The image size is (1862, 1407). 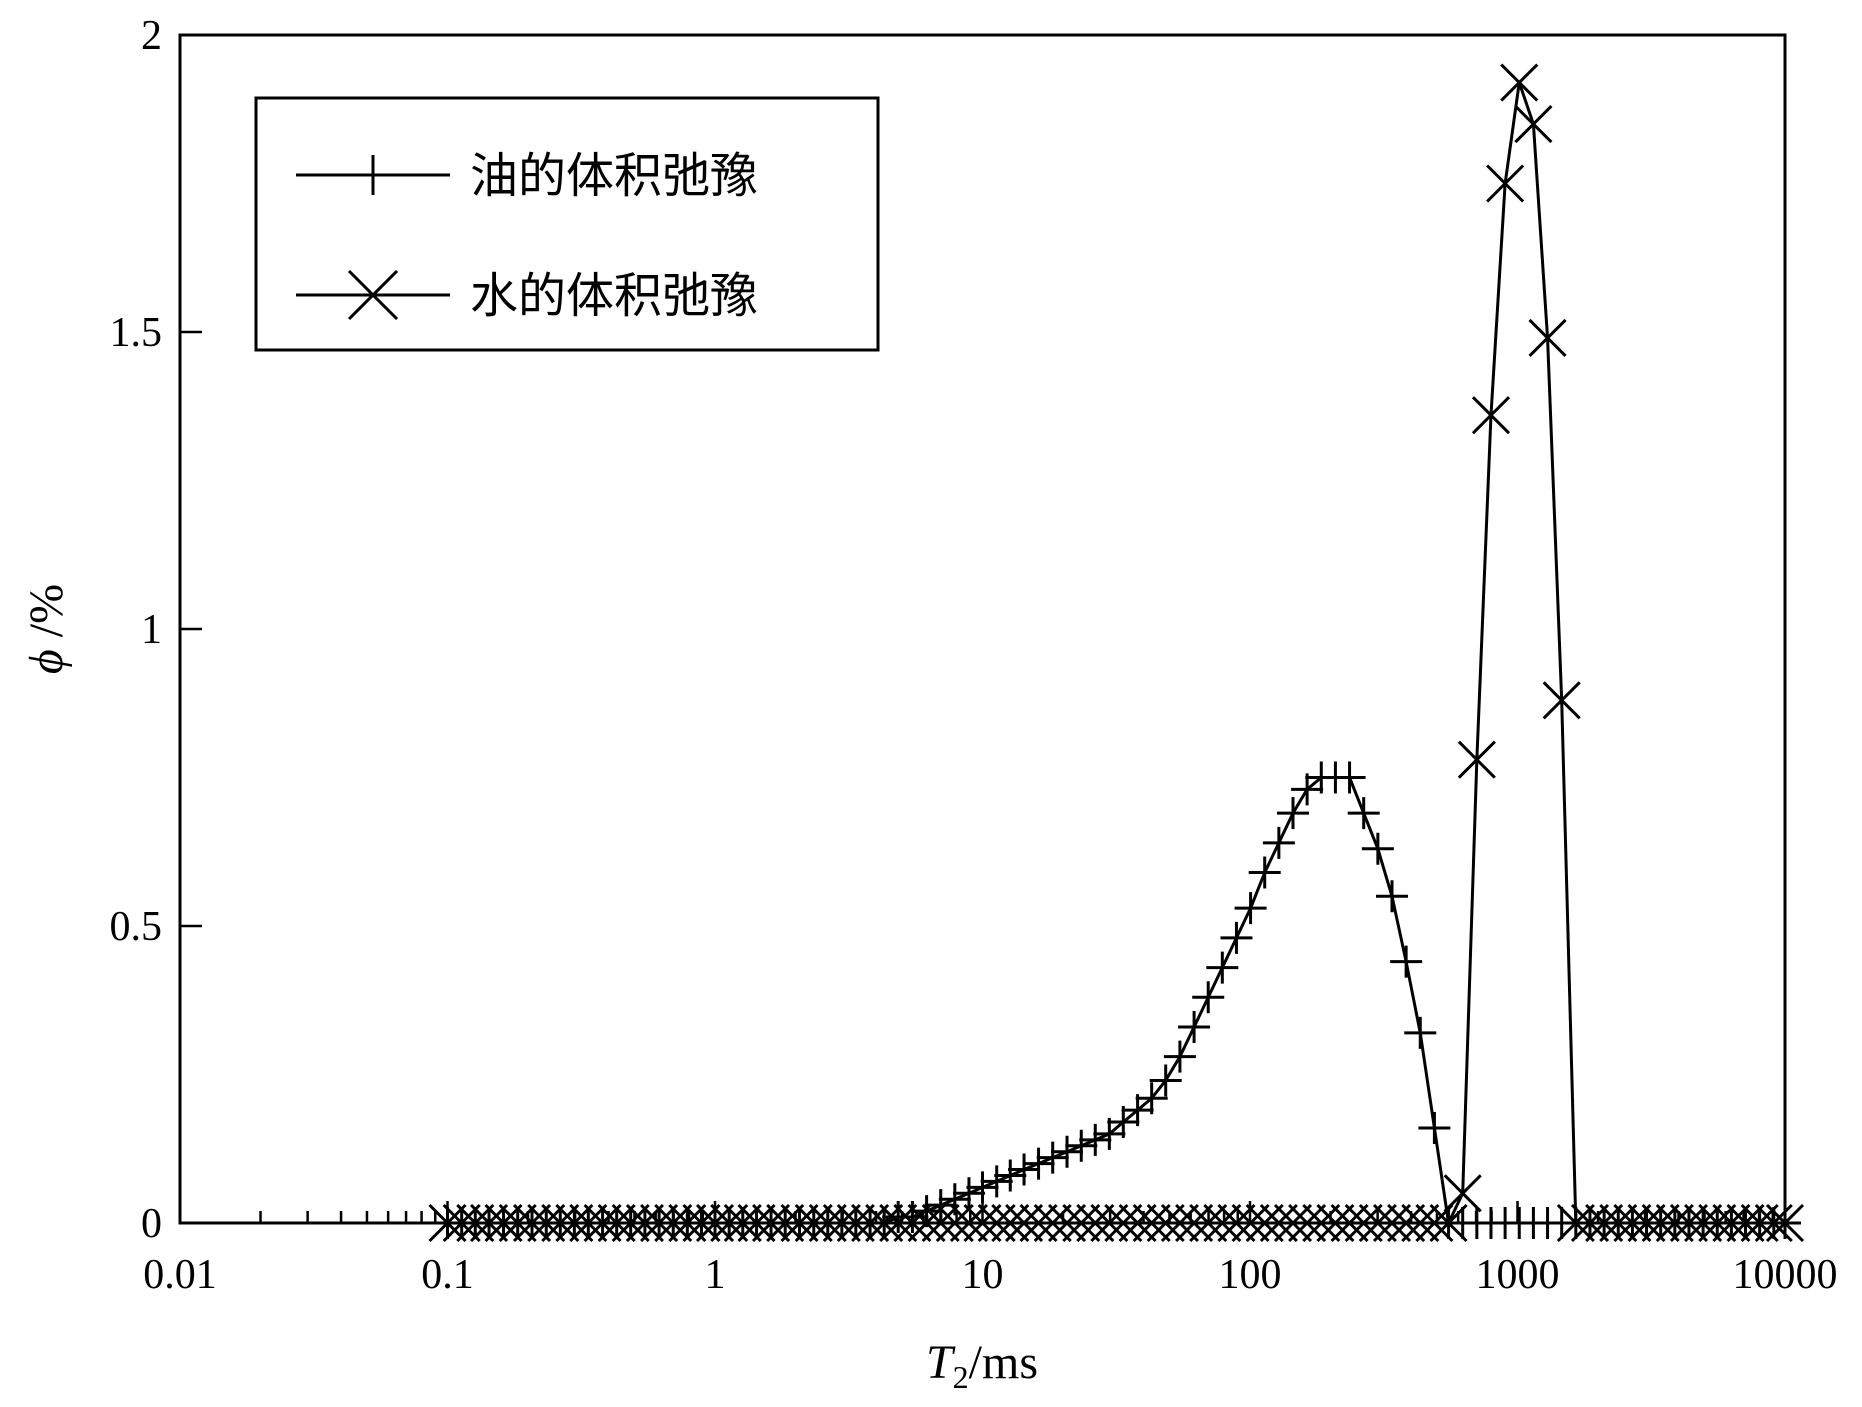 I want to click on x-tick-labels: 0.01 0.1 1 10 100 1000 10000, so click(x=990, y=1275).